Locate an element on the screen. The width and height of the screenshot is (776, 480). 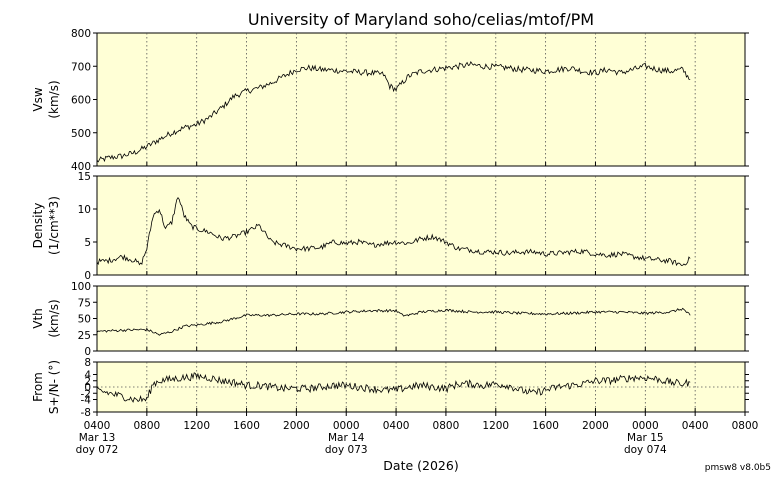
x-tick-label: doy 074 is located at coordinates (645, 450).